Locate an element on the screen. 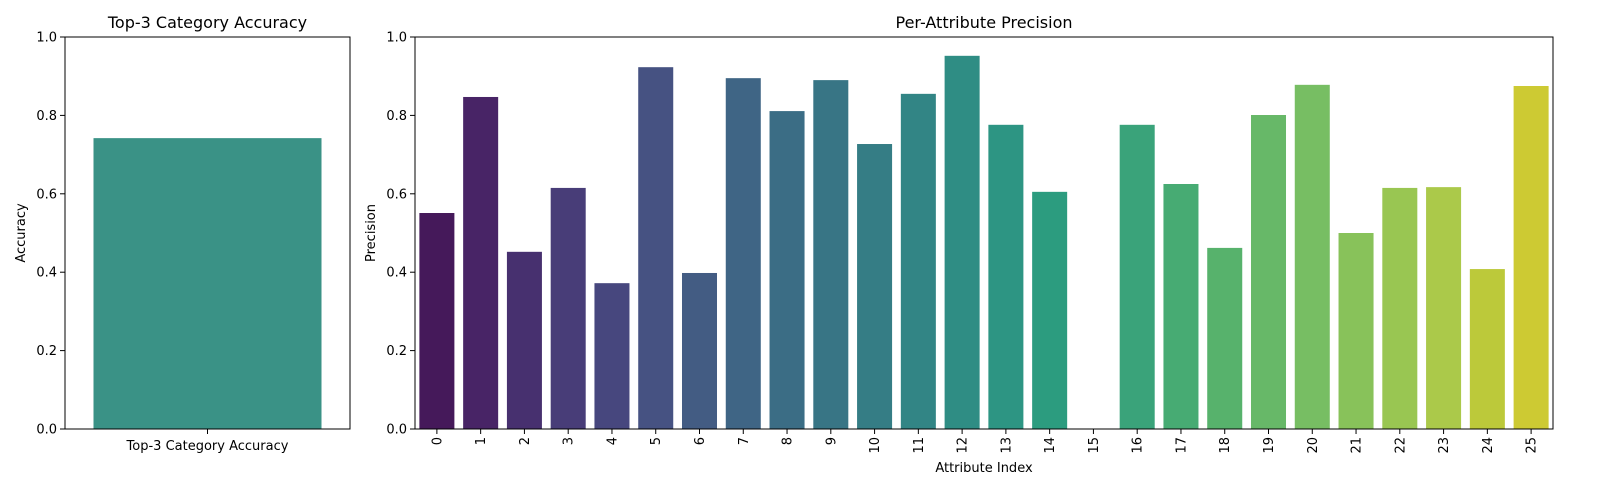 This screenshot has height=500, width=1600. x-tick-label: 23 is located at coordinates (1444, 445).